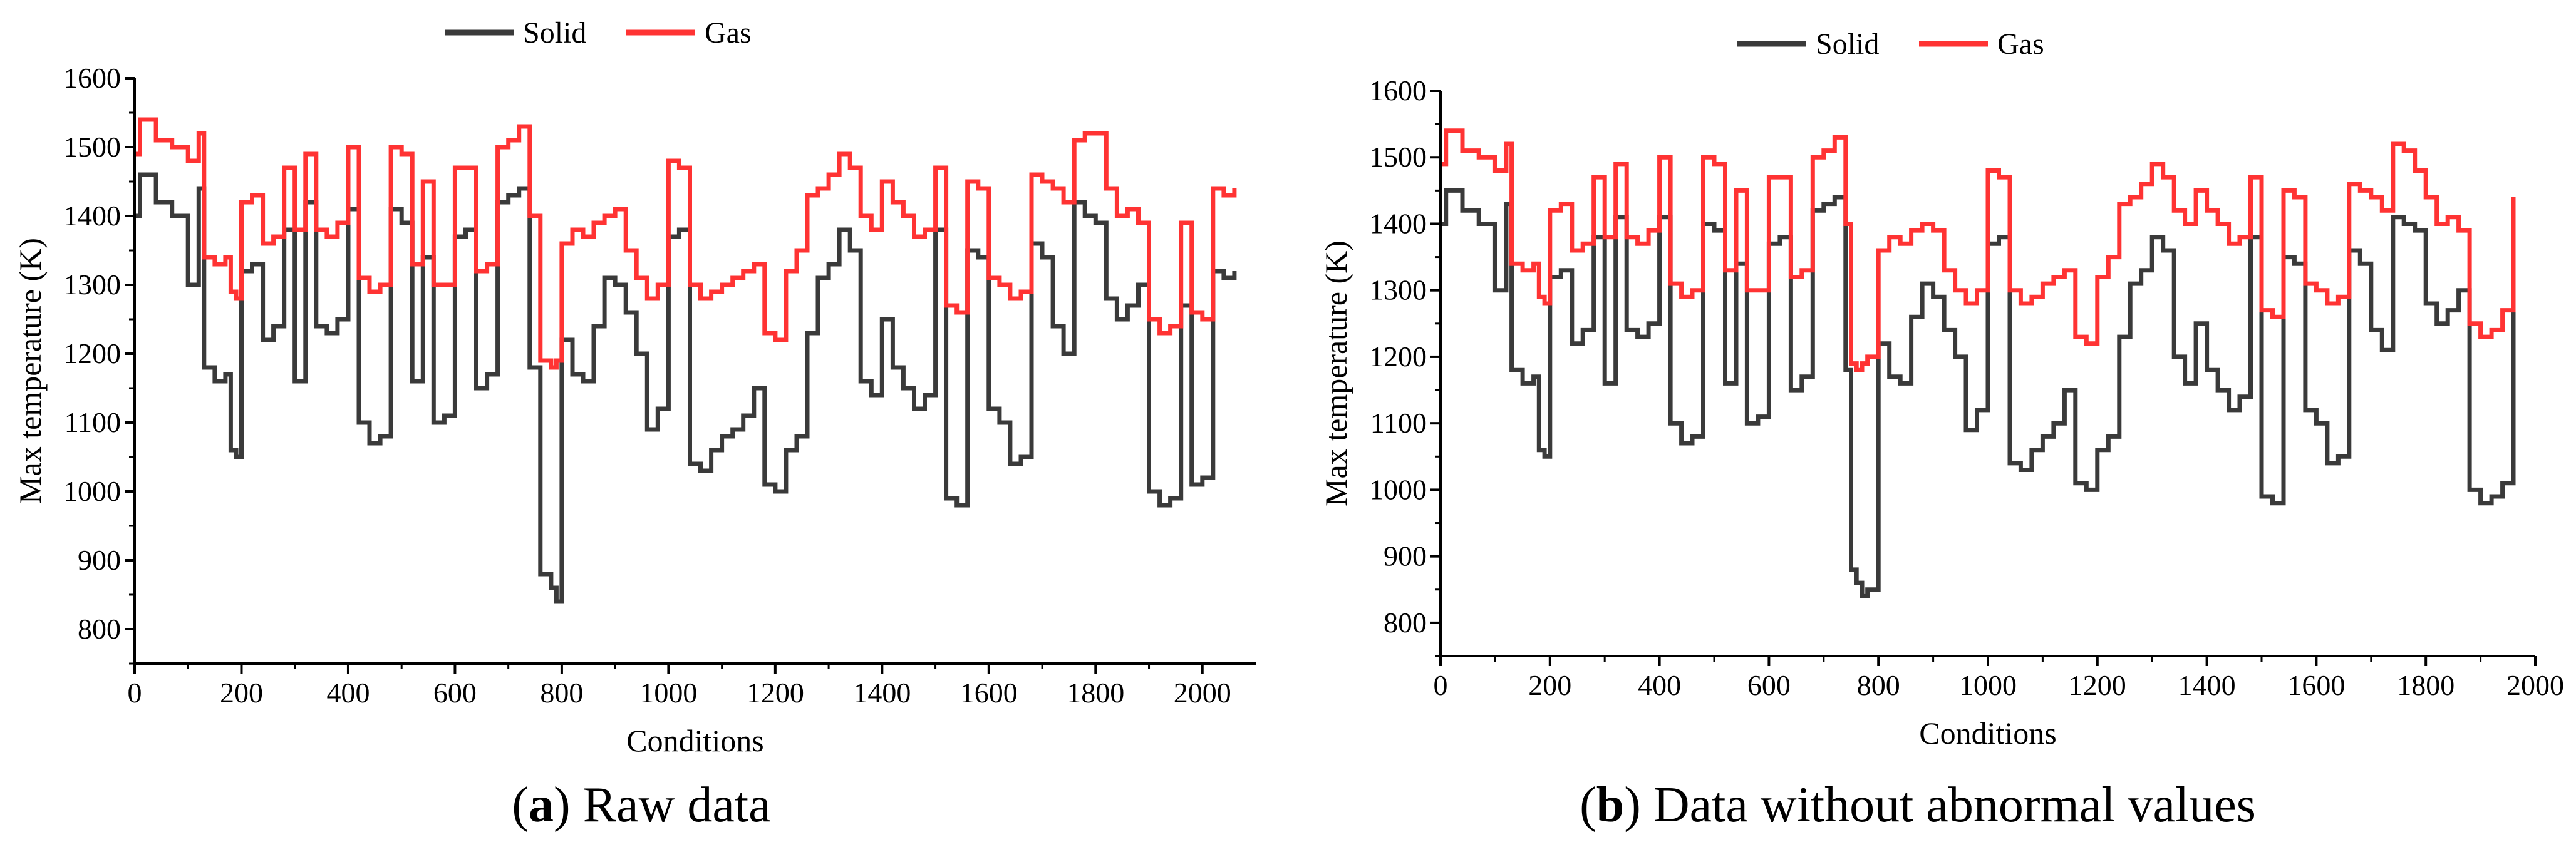 The width and height of the screenshot is (2576, 847). I want to click on caption-b: (b) Data without abnormal values, so click(1918, 805).